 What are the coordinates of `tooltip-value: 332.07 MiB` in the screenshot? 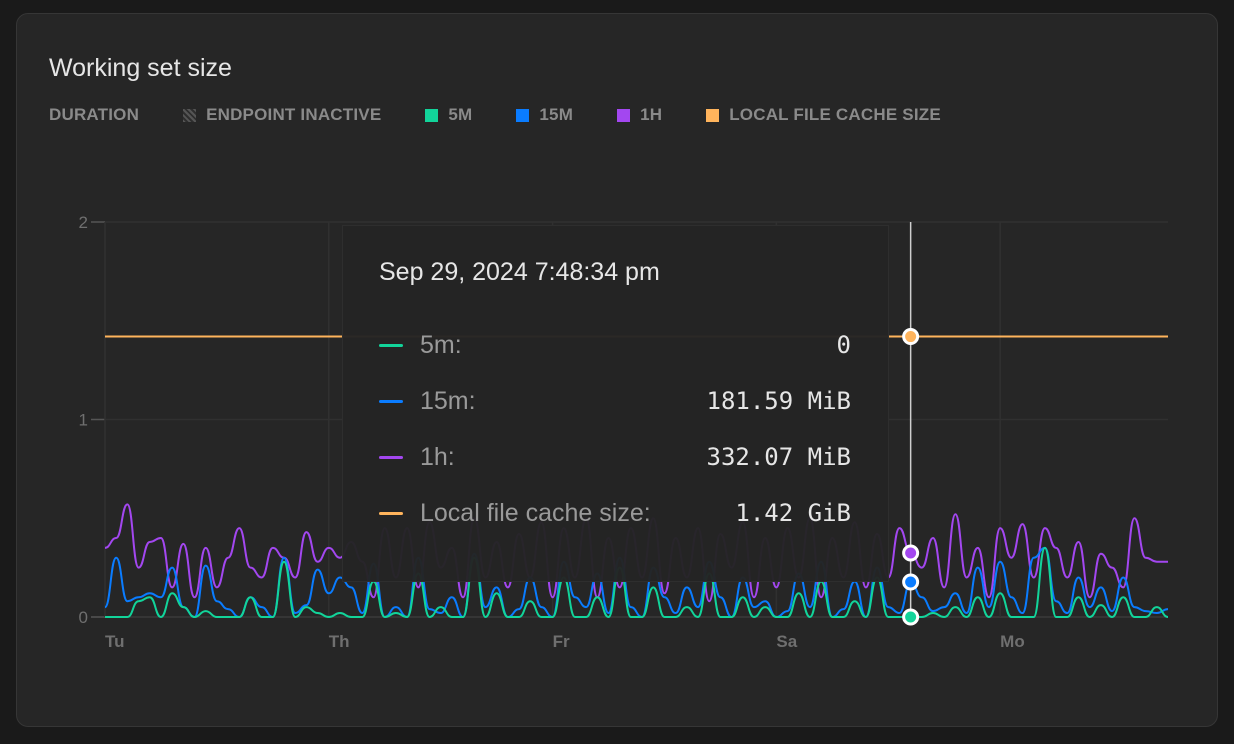 It's located at (779, 457).